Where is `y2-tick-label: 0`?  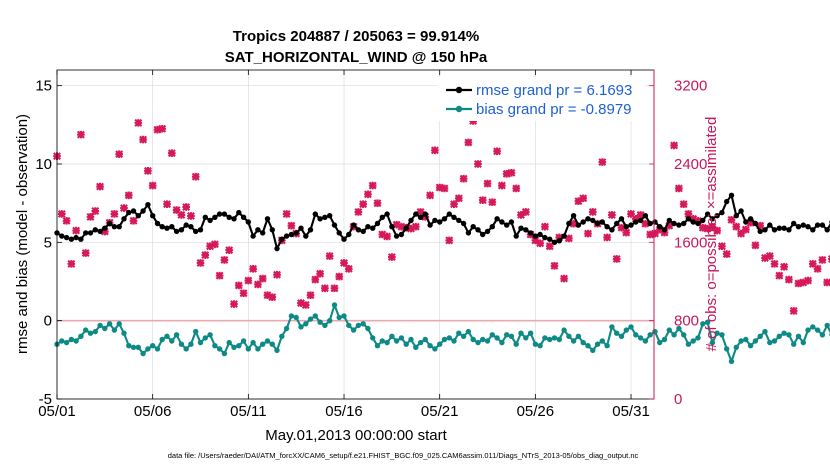
y2-tick-label: 0 is located at coordinates (678, 399).